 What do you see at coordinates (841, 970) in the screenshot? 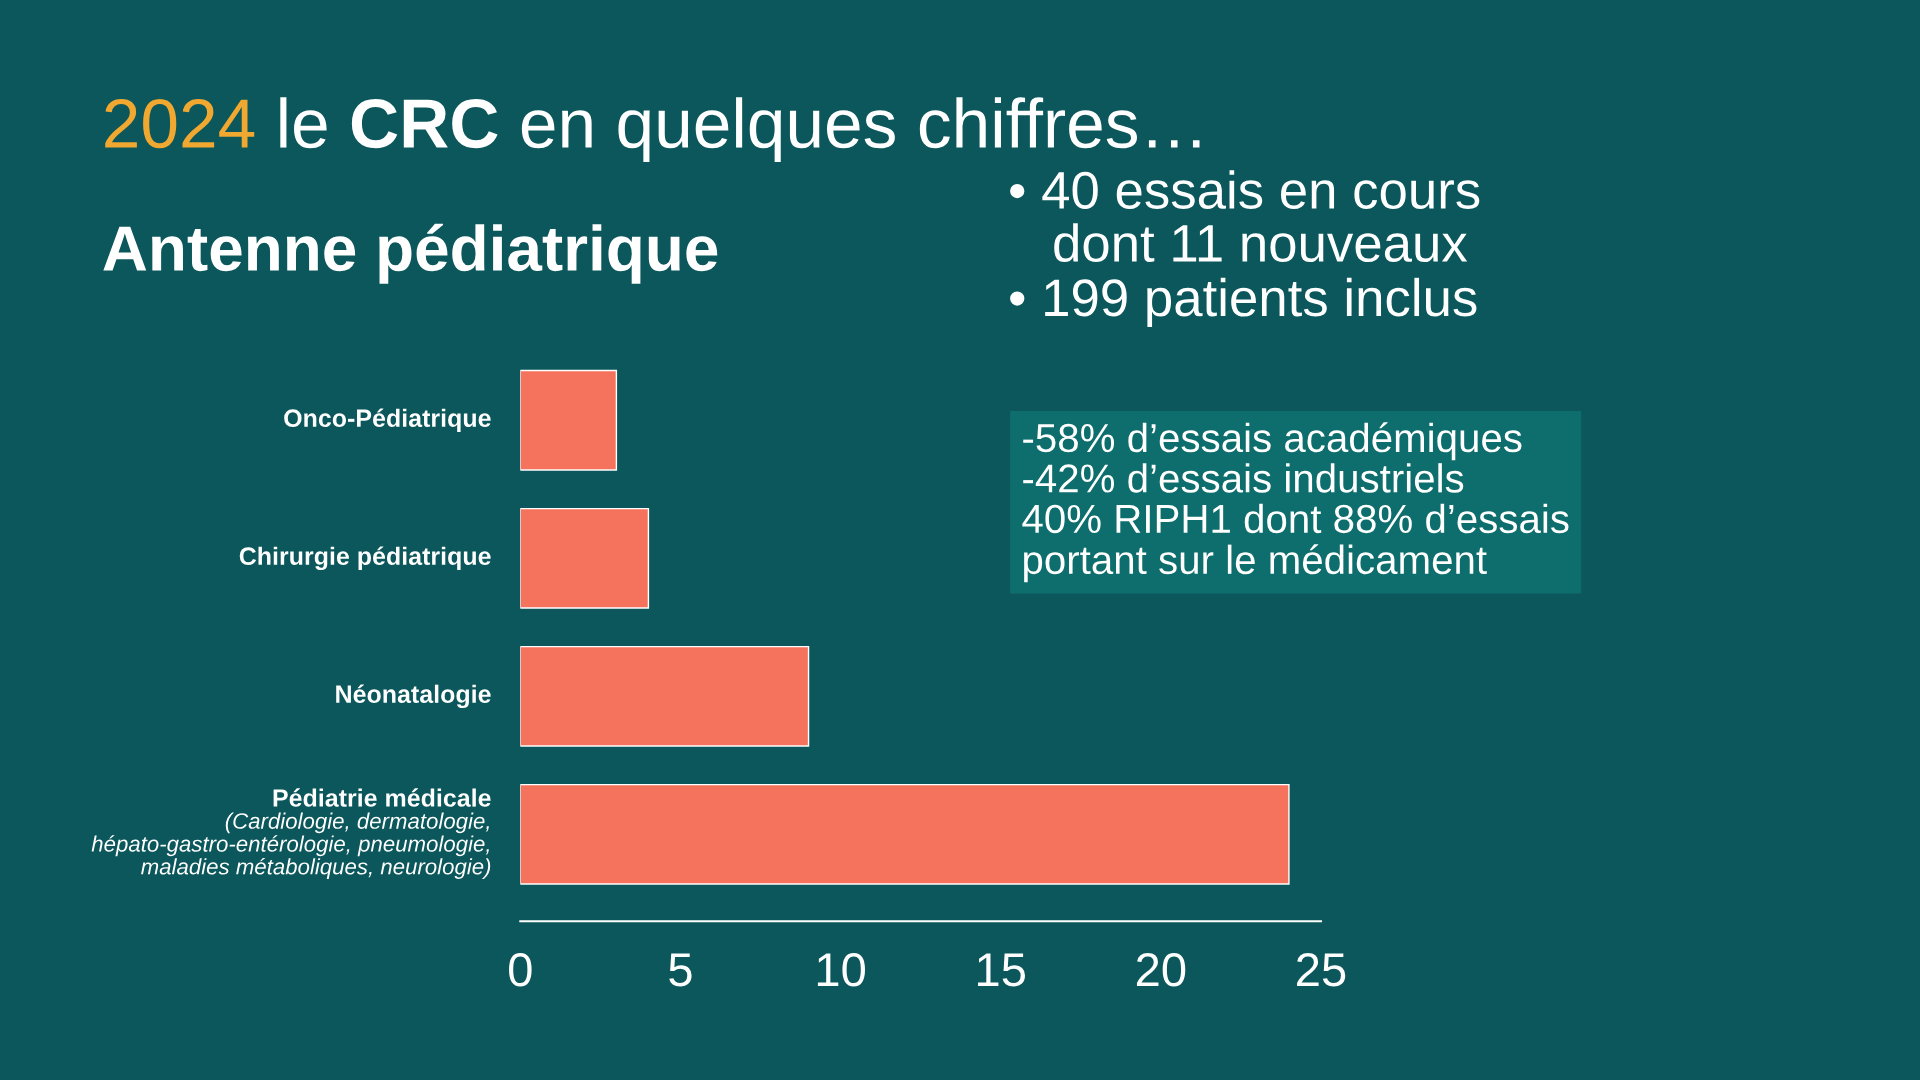
I see `x-tick-label: 10` at bounding box center [841, 970].